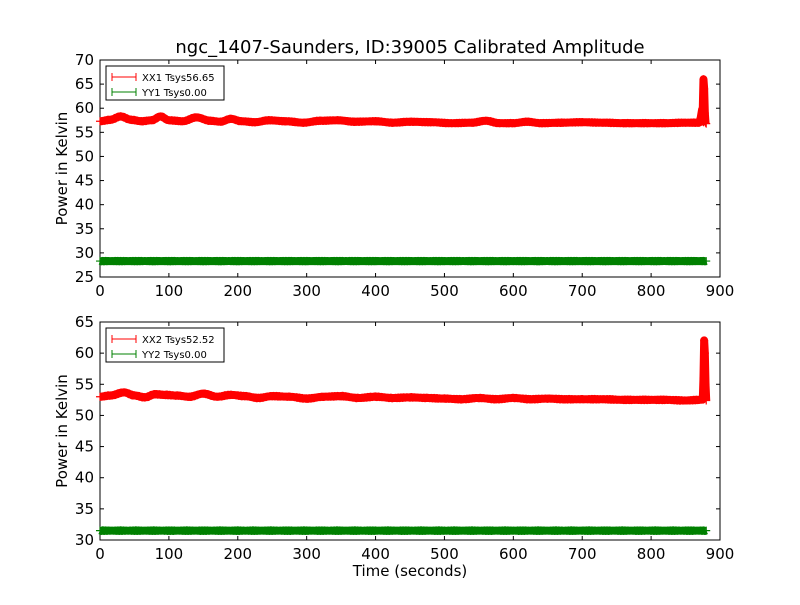  Describe the element at coordinates (84, 156) in the screenshot. I see `y-tick-label: 50` at that location.